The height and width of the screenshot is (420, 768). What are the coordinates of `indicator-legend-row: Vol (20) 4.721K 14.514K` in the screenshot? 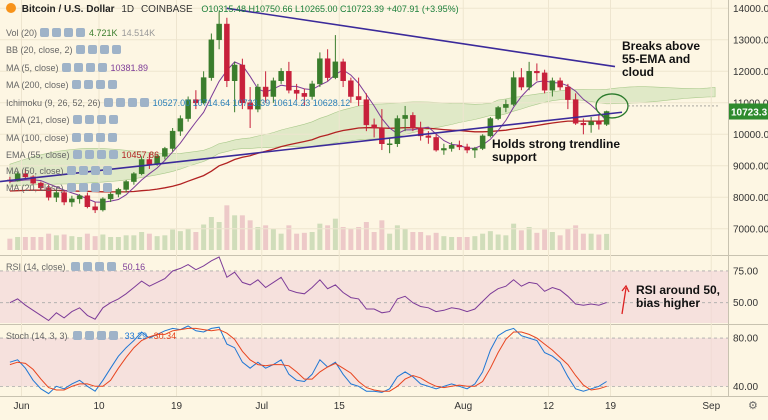 It's located at (80, 33).